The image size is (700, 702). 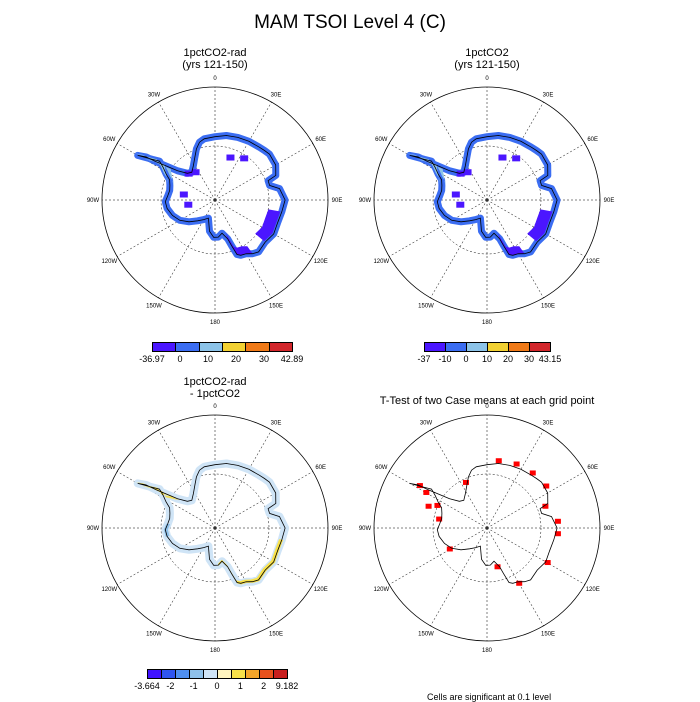 I want to click on colorbar-label: -3.664, so click(x=147, y=686).